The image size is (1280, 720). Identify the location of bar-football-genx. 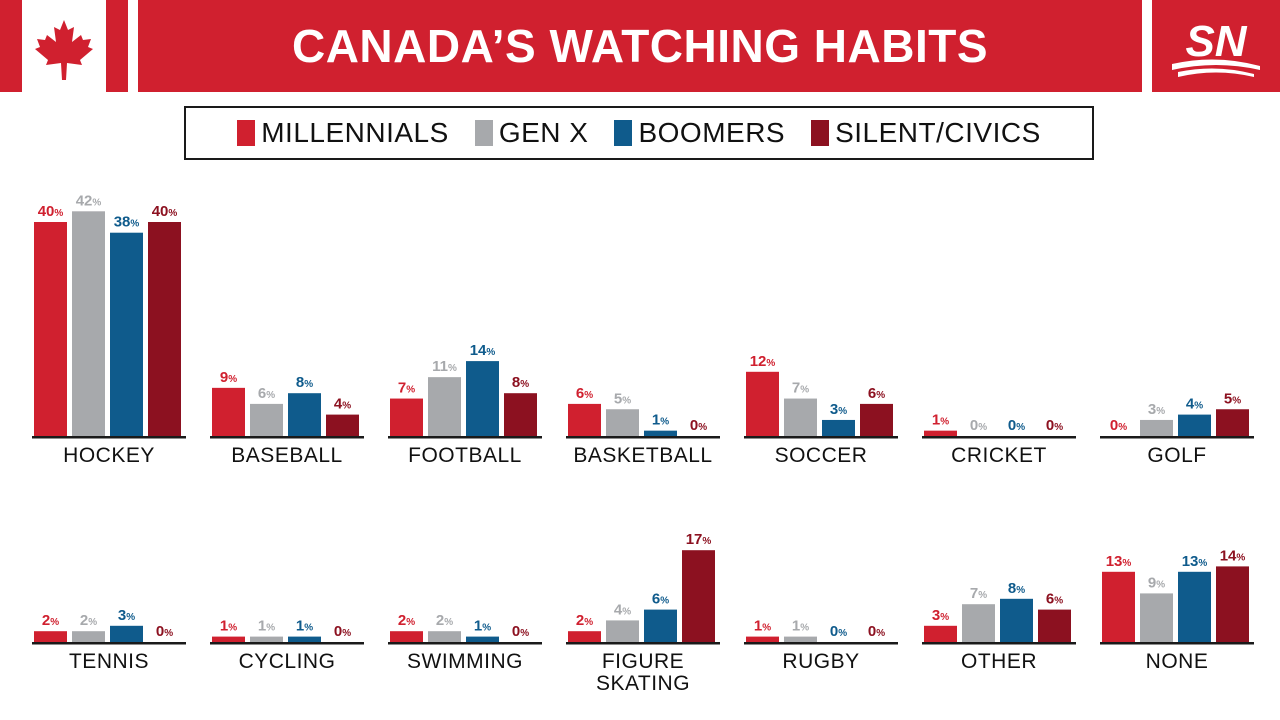
(444, 406).